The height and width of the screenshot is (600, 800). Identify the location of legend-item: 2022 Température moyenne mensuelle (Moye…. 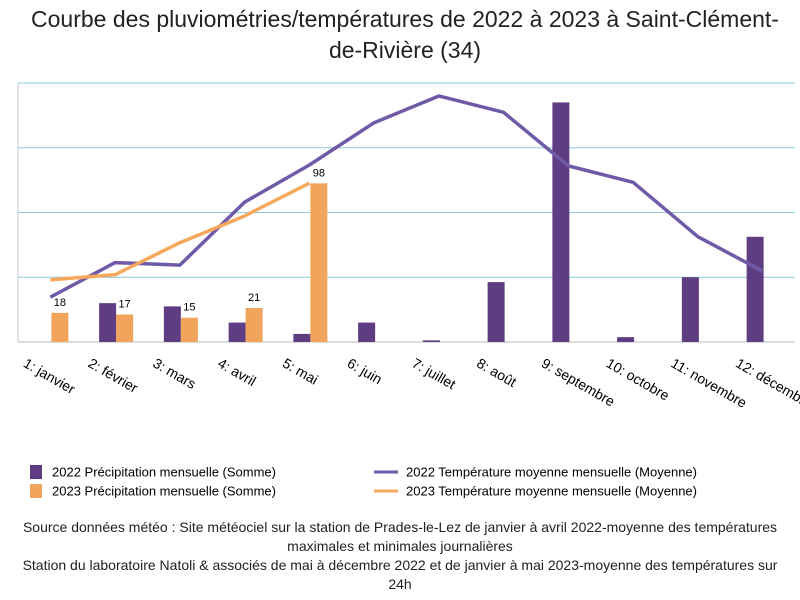
(535, 472).